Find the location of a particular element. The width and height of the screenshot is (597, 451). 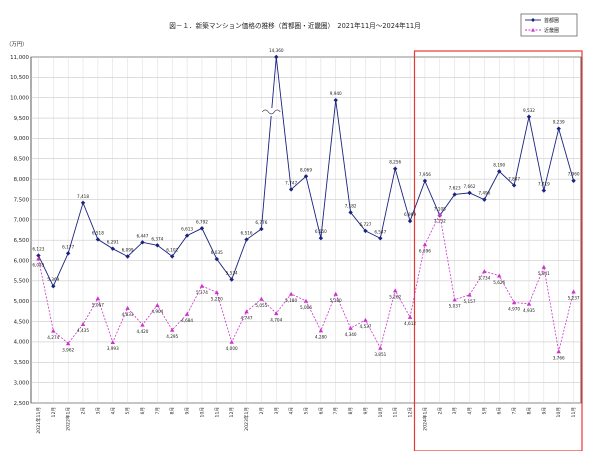

data-label-shutoken: 7,719 is located at coordinates (544, 184).